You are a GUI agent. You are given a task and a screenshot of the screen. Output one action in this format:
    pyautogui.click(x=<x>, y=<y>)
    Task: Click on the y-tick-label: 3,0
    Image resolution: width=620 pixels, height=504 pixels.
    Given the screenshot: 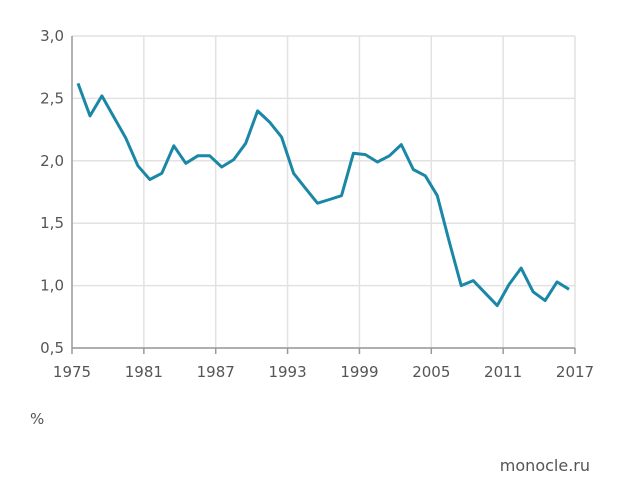 What is the action you would take?
    pyautogui.click(x=52, y=36)
    